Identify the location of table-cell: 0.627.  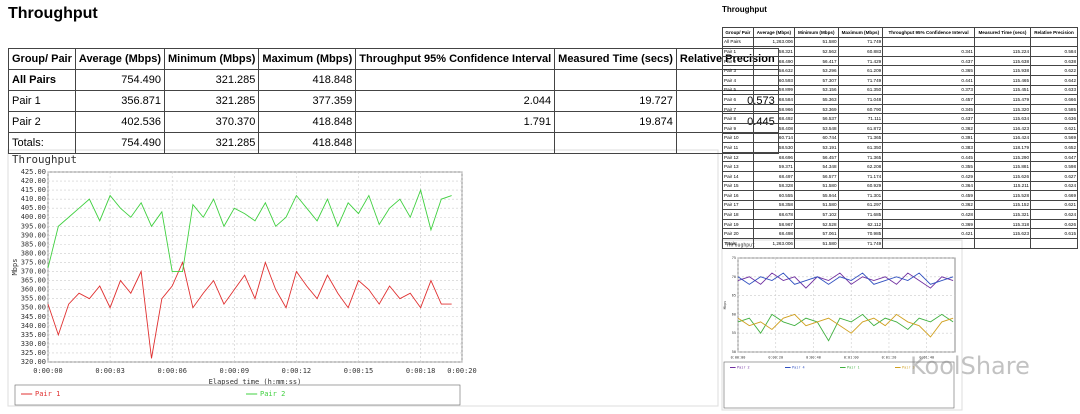
(1054, 176).